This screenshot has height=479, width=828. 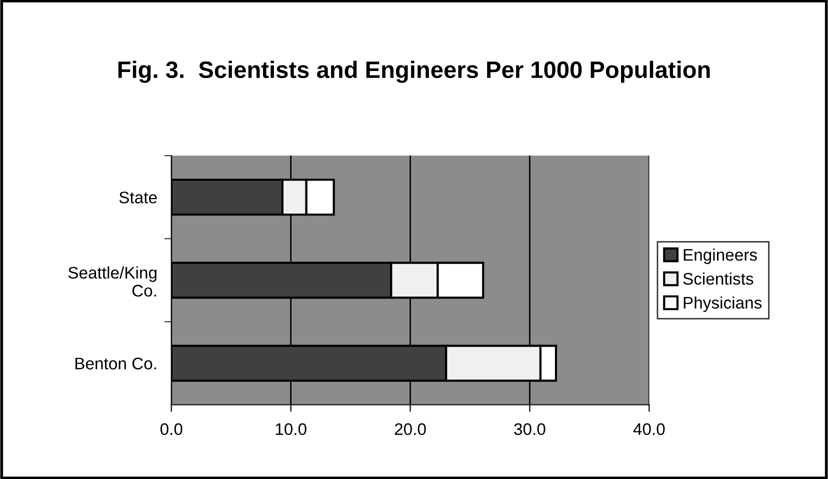 I want to click on legend-label: Engineers, so click(x=720, y=256).